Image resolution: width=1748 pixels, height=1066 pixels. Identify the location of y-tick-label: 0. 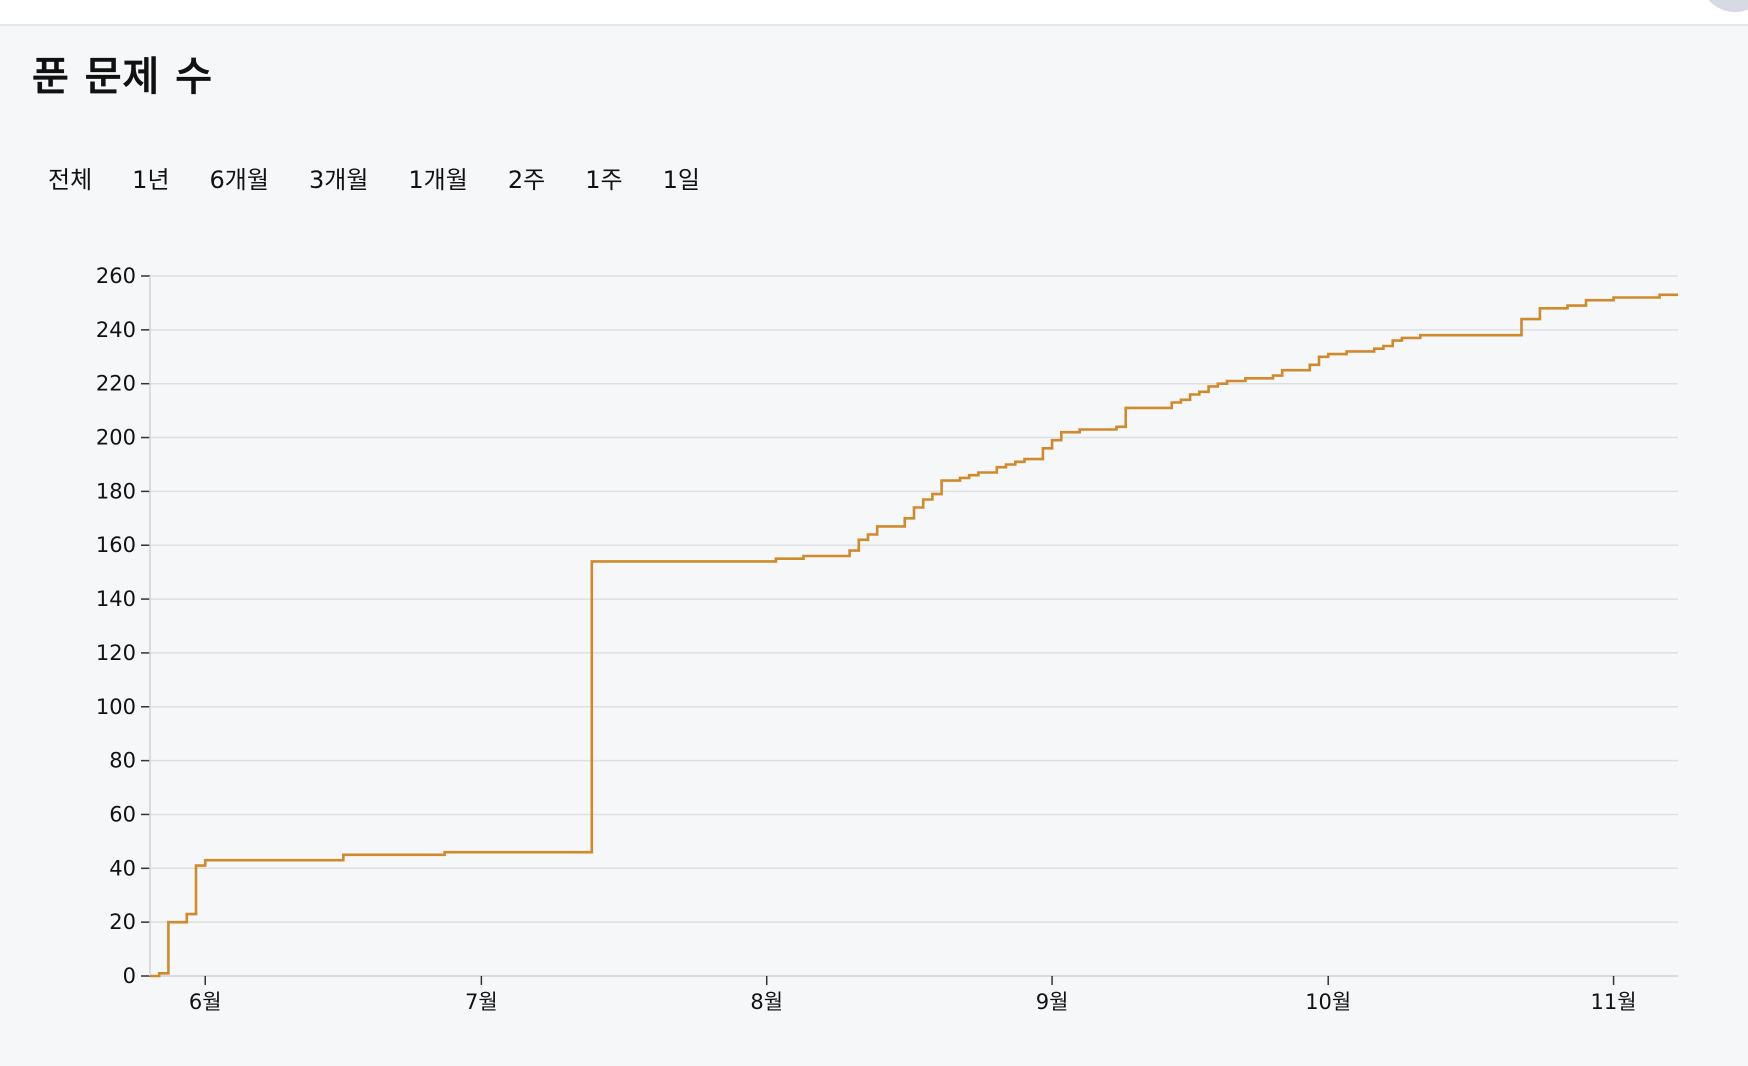
(129, 976).